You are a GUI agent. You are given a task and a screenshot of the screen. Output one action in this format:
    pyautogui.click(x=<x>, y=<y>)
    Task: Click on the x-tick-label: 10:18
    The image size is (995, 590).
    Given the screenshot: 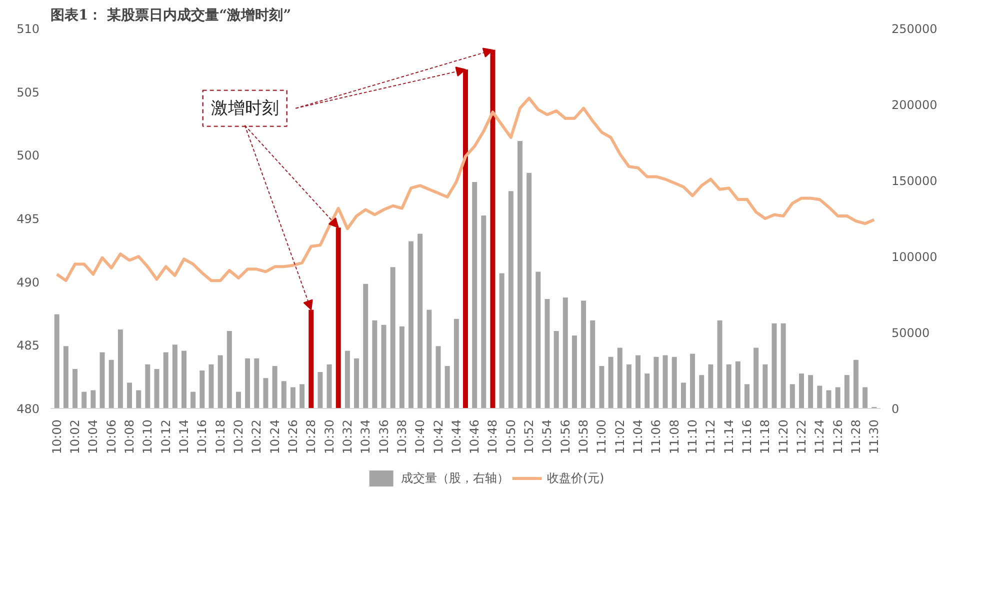 What is the action you would take?
    pyautogui.click(x=220, y=436)
    